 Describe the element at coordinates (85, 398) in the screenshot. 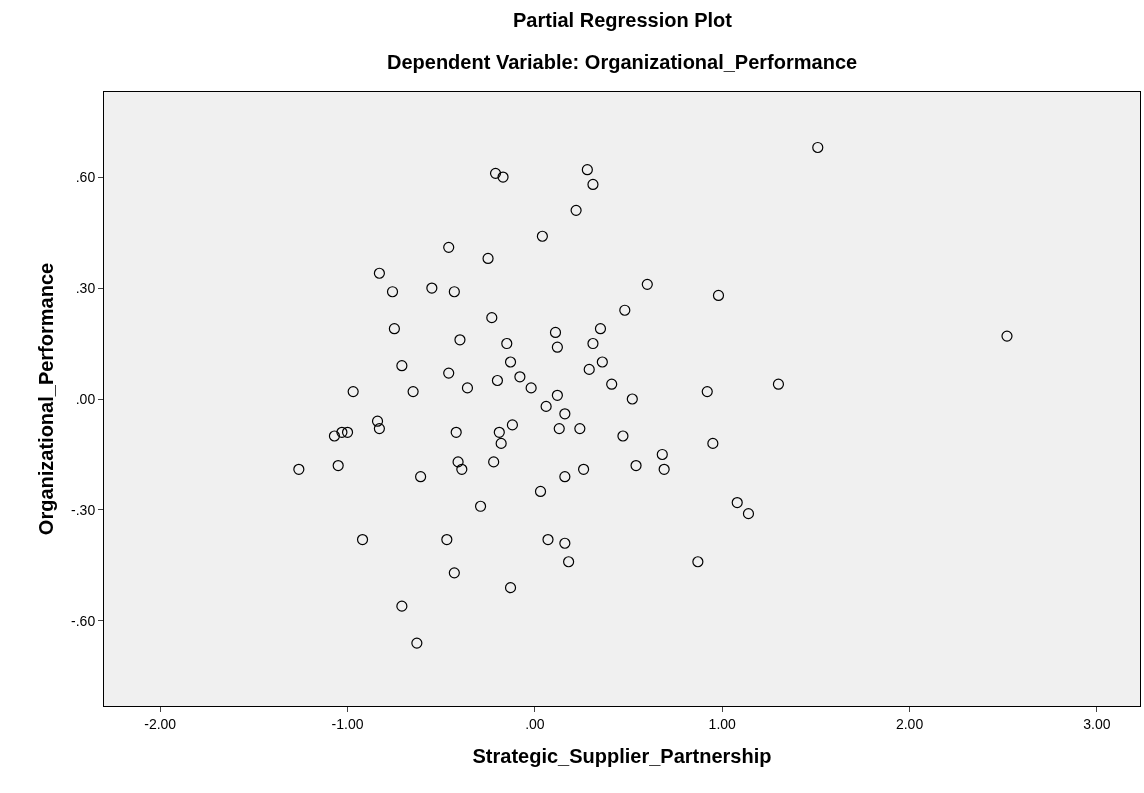

I see `y-tick-label: .00` at that location.